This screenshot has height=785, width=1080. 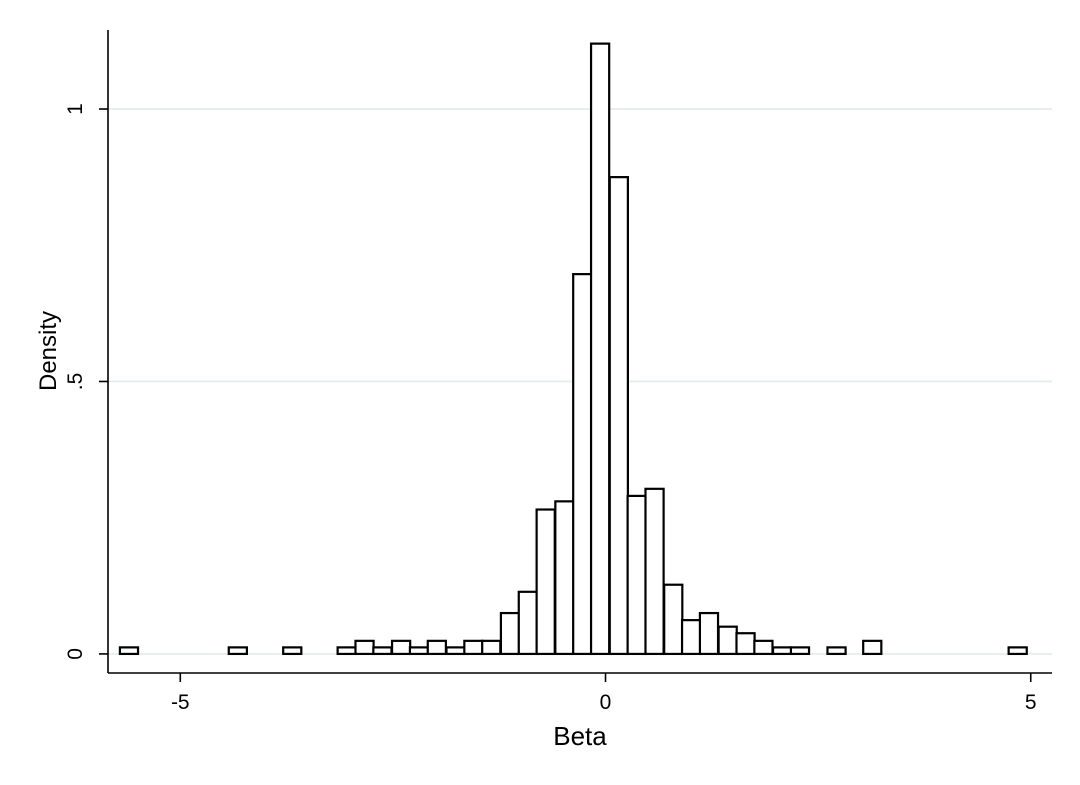 I want to click on x-tick-label: 5, so click(x=1031, y=702).